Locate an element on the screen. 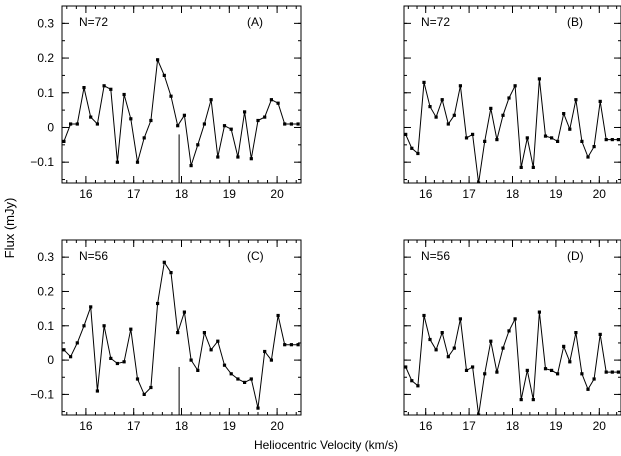 This screenshot has height=456, width=621. panel-d-series is located at coordinates (512, 362).